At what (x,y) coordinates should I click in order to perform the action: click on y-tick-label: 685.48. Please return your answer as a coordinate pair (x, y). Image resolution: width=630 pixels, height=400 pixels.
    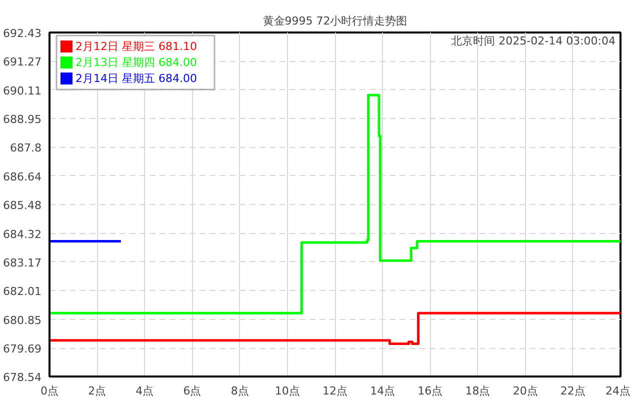
    Looking at the image, I should click on (22, 205).